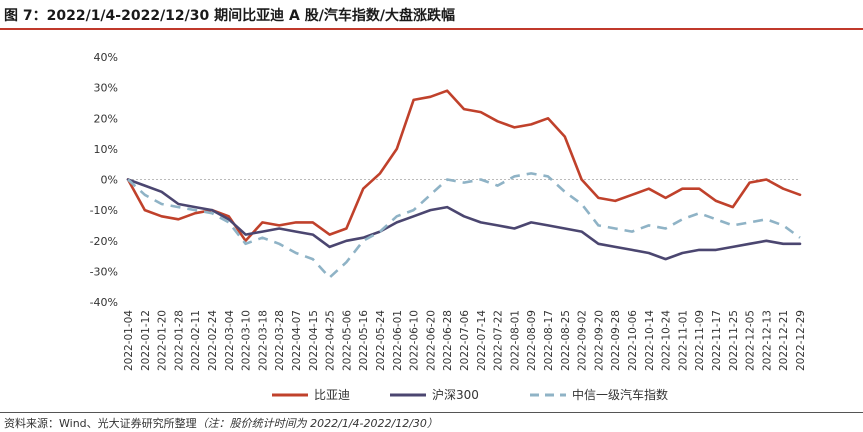  Describe the element at coordinates (784, 340) in the screenshot. I see `x-tick-label: 2022-12-21` at that location.